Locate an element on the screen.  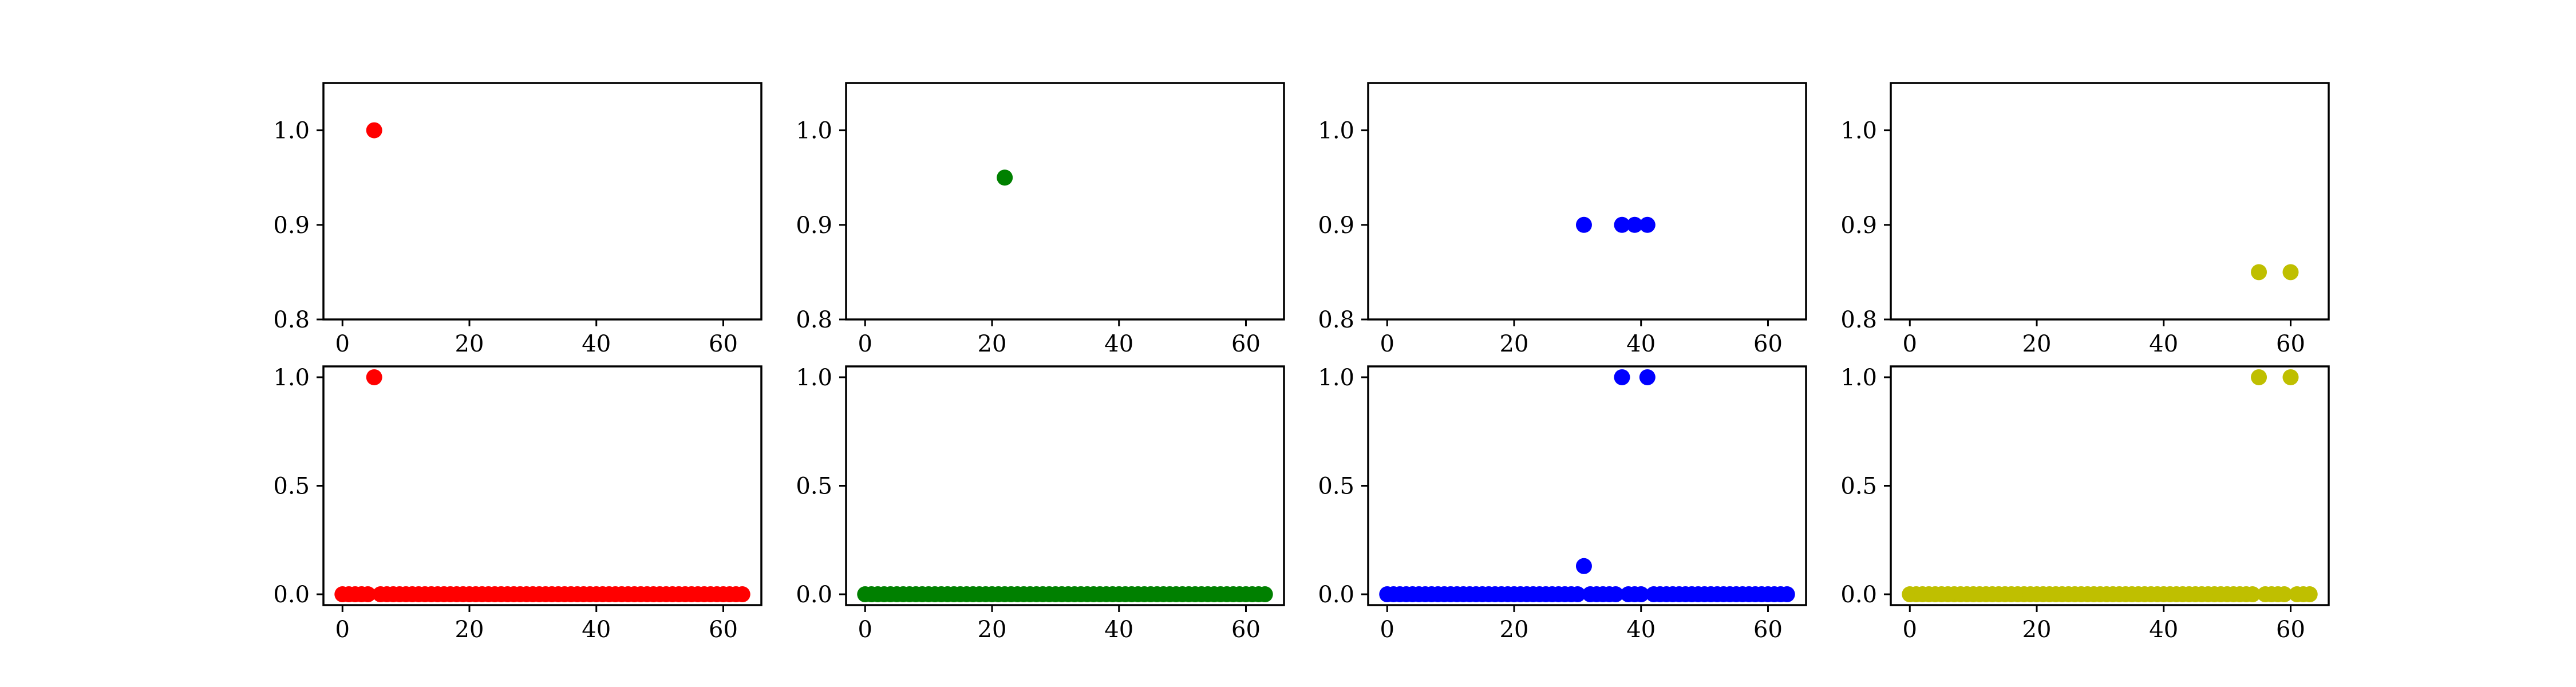
subplot-0-2: 0 20 40 60 0.8 0.9 1.0 is located at coordinates (1562, 219).